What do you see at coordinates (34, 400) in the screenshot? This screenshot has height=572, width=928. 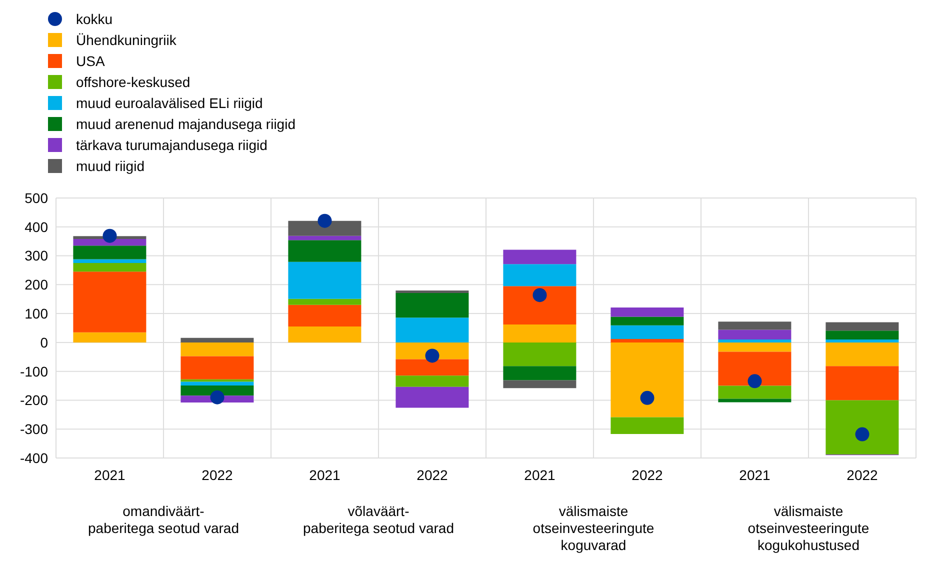 I see `y-tick-label: -200` at bounding box center [34, 400].